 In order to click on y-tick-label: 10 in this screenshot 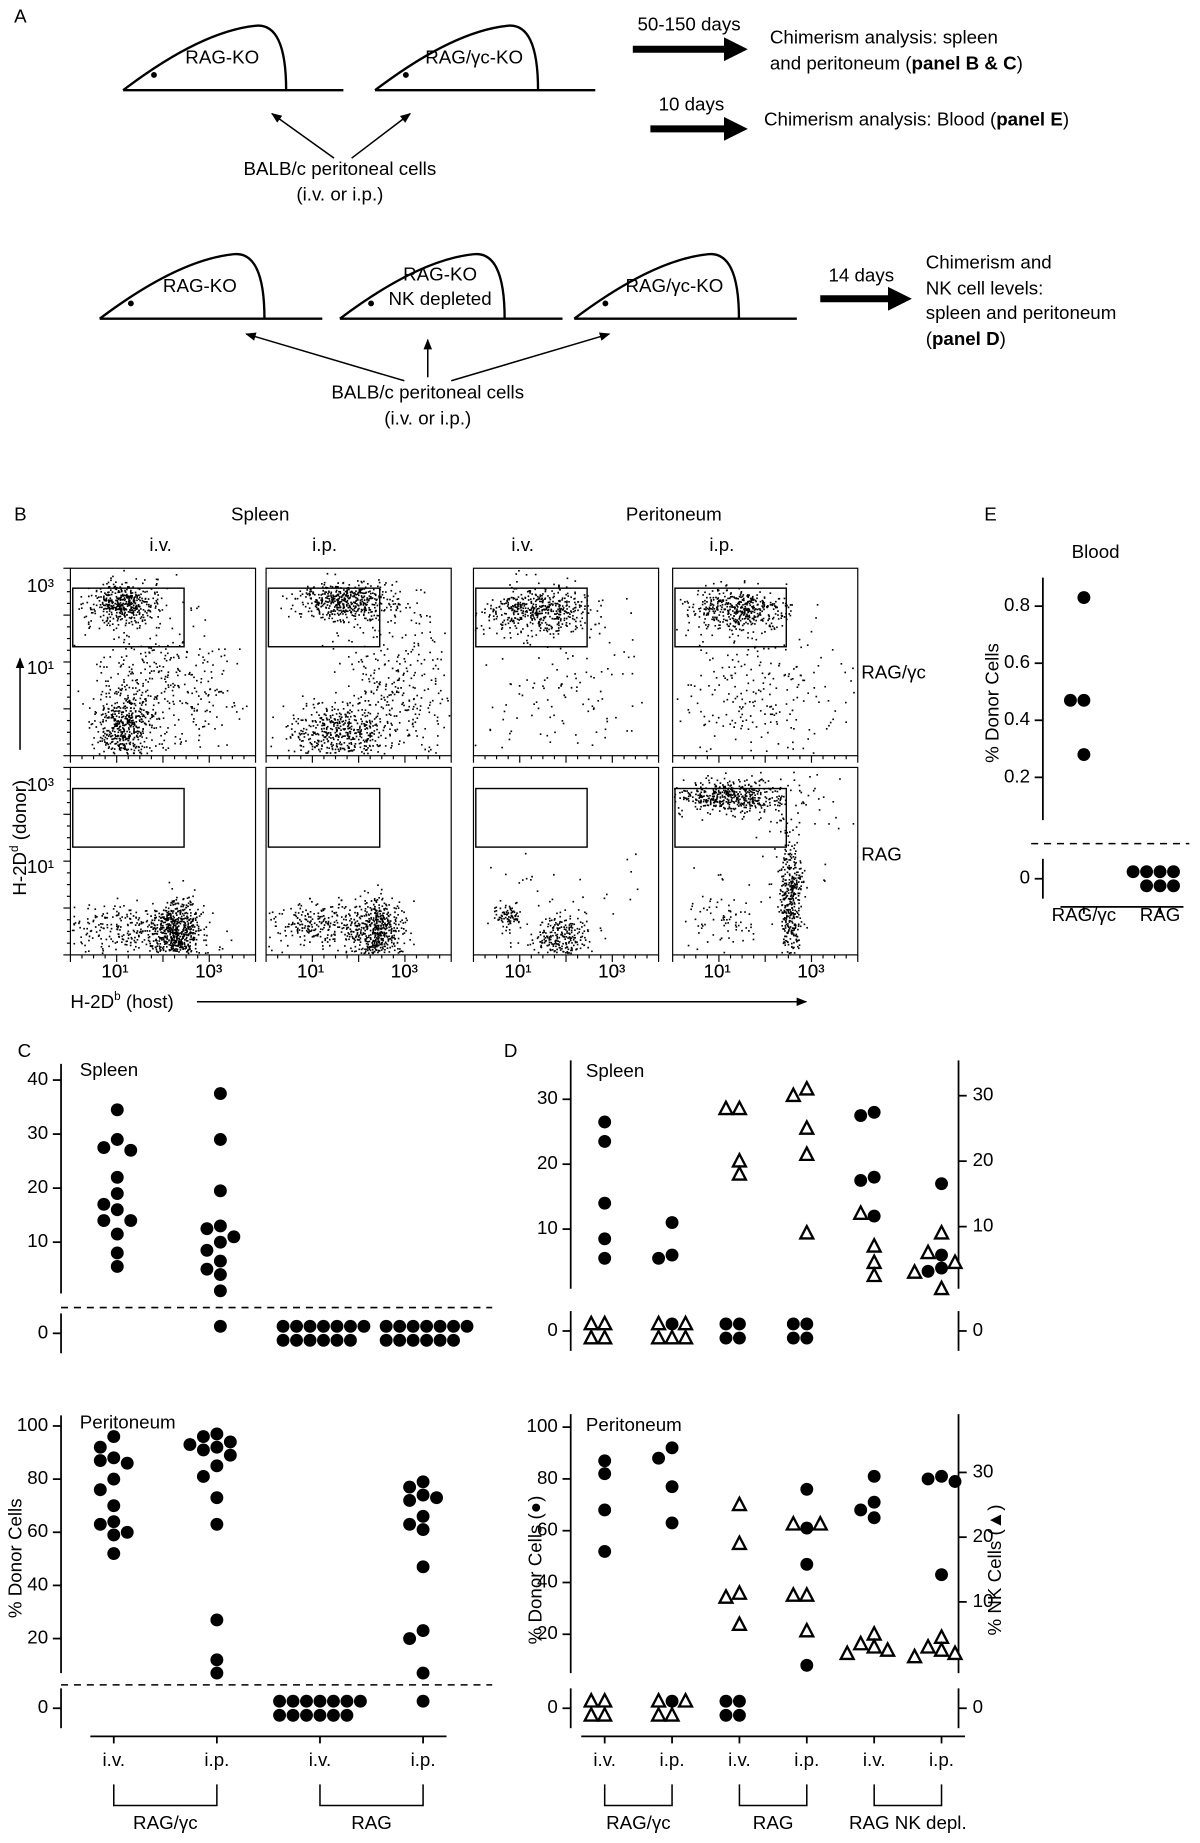, I will do `click(37, 1240)`.